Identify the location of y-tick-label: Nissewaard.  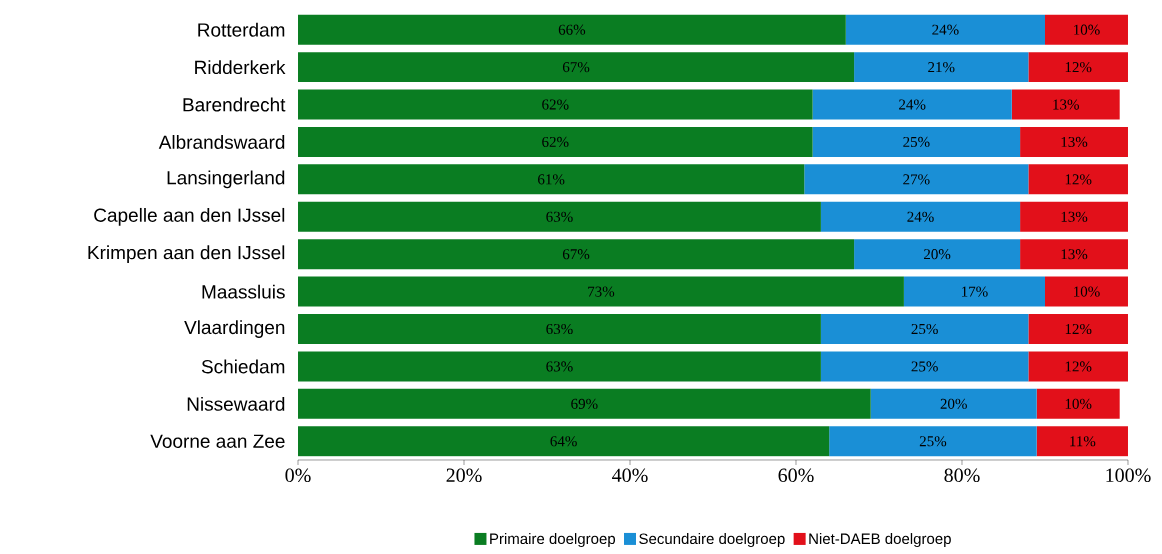
(236, 403).